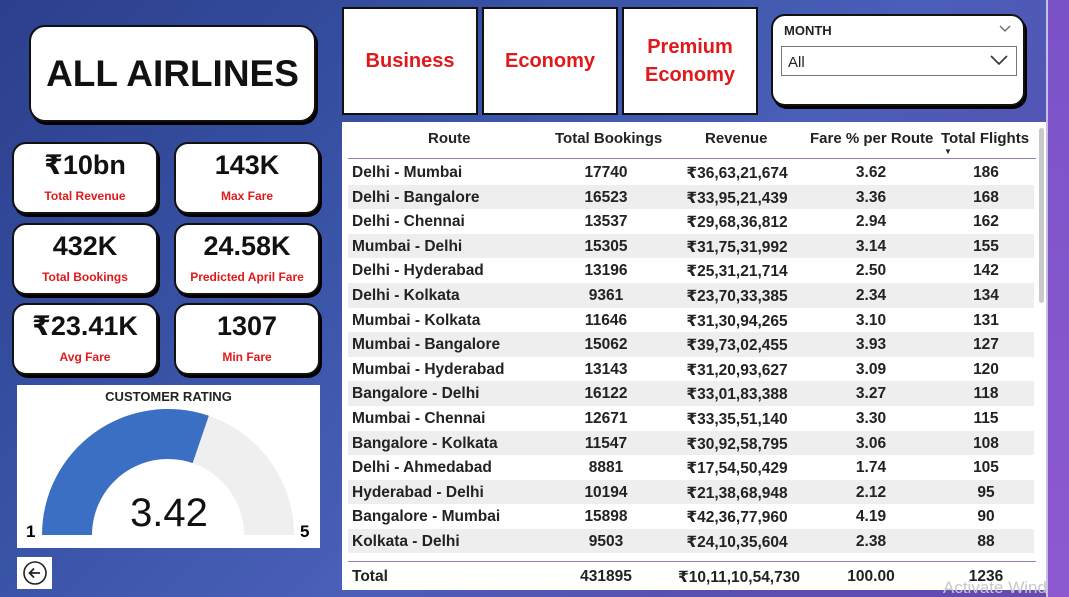 This screenshot has height=597, width=1069. Describe the element at coordinates (871, 271) in the screenshot. I see `fare-percent-cell: 2.50` at that location.